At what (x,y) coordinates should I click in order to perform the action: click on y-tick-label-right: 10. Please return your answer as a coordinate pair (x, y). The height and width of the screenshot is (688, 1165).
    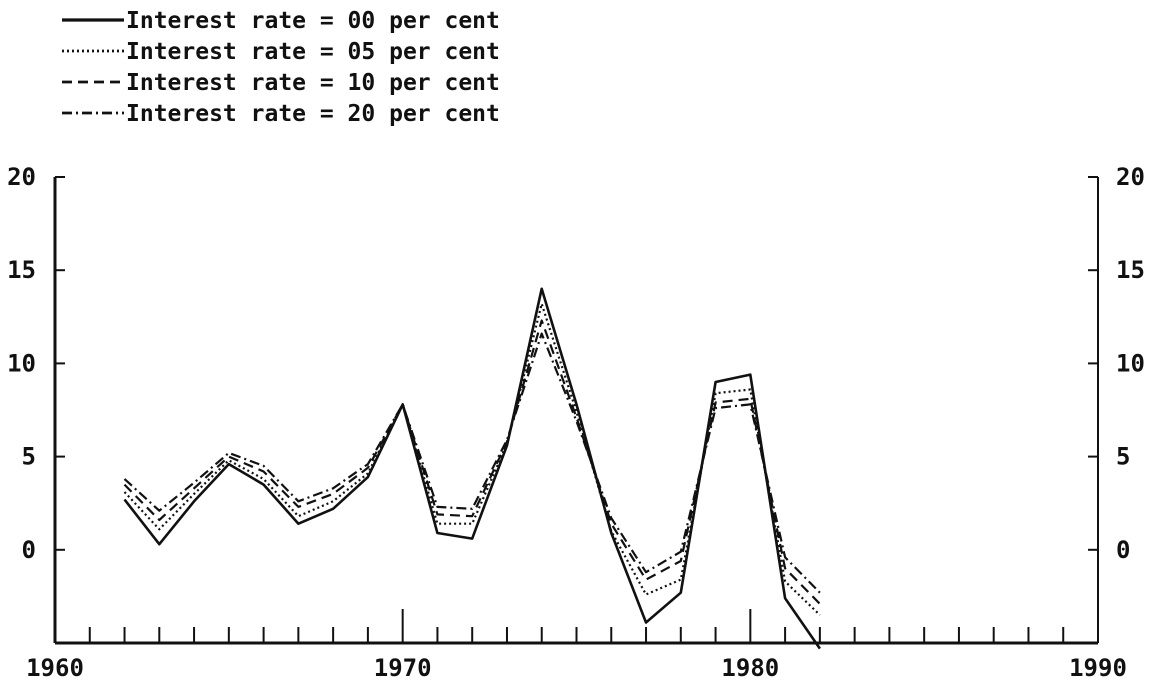
    Looking at the image, I should click on (1130, 363).